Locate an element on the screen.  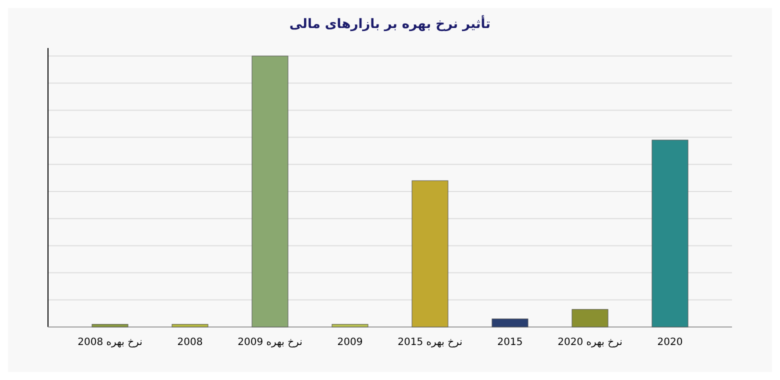
x-tick-label: 2008 is located at coordinates (190, 342).